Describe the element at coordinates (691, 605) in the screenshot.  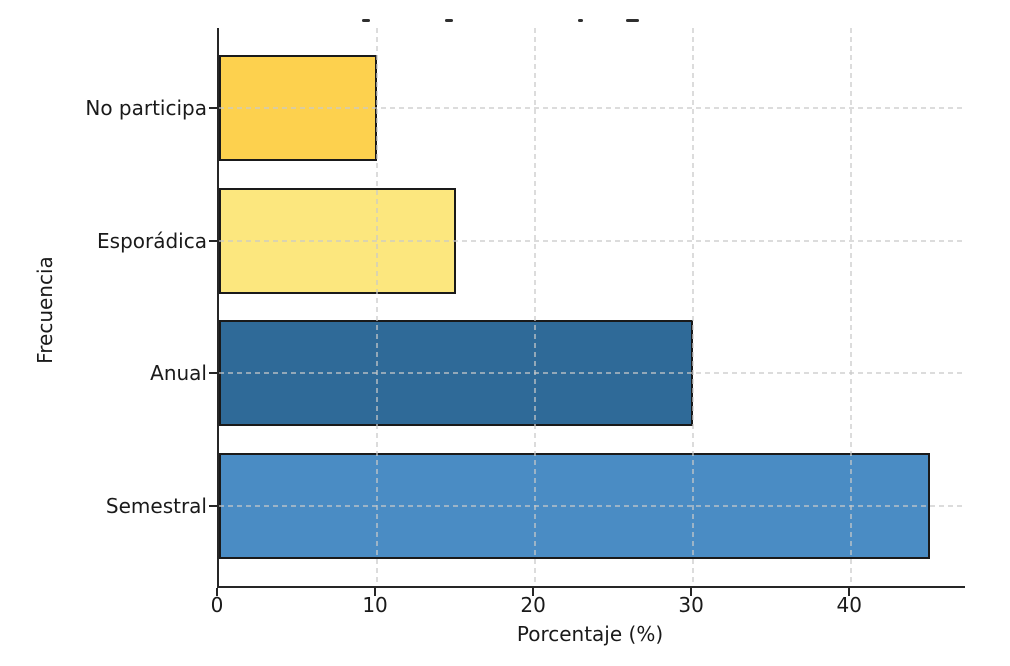
I see `x-tick-label-30: 30` at that location.